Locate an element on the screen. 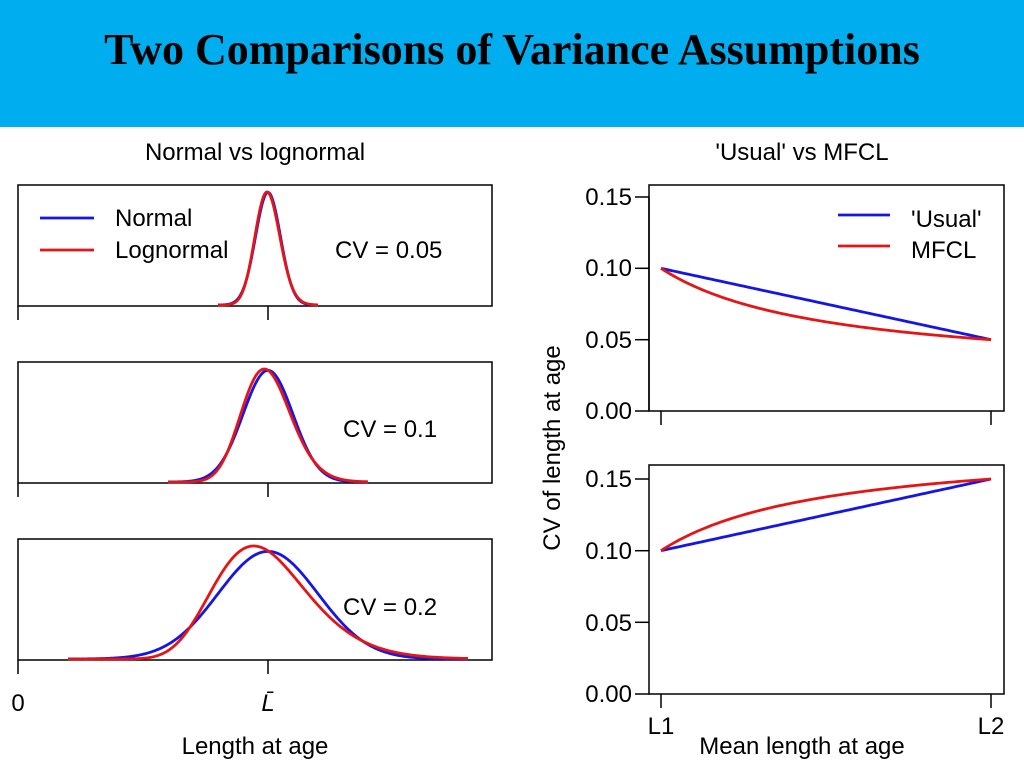 This screenshot has width=1024, height=768. right-panel-2-ytick-label: 0.15 is located at coordinates (608, 479).